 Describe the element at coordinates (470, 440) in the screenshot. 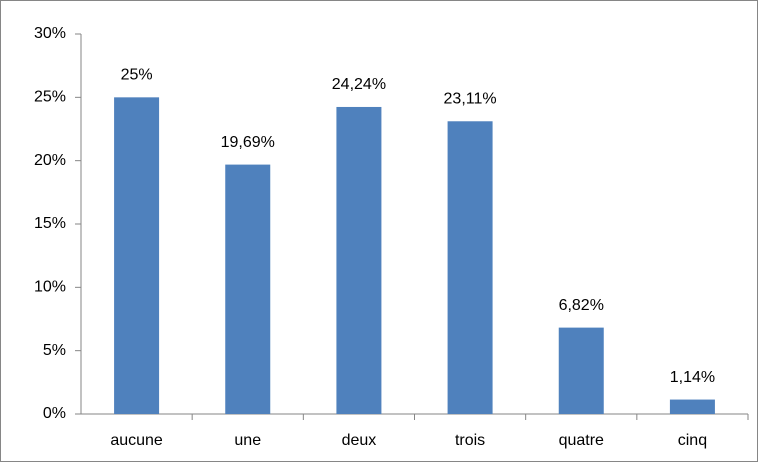

I see `x-tick-label: trois` at that location.